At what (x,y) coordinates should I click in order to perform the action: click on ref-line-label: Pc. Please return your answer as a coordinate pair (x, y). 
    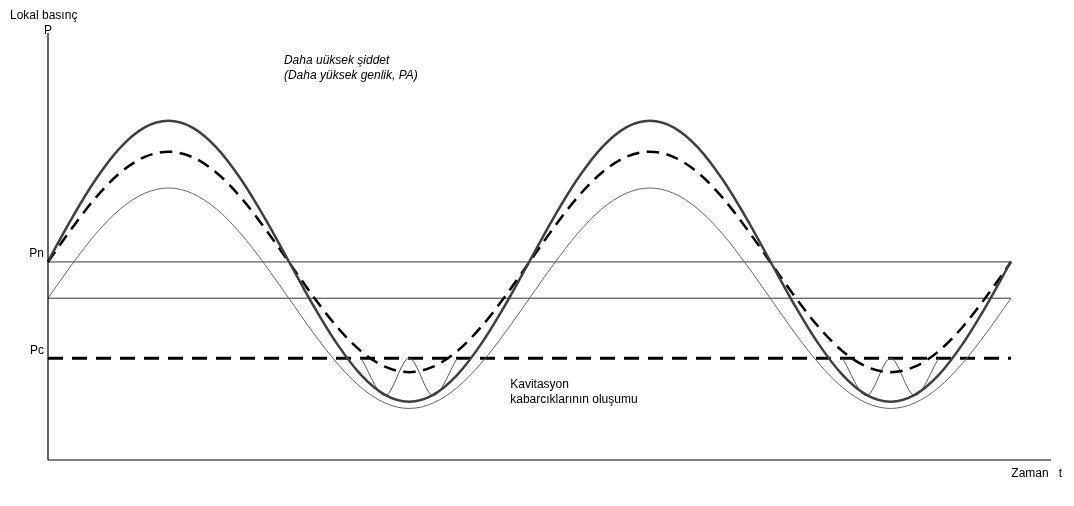
    Looking at the image, I should click on (36, 349).